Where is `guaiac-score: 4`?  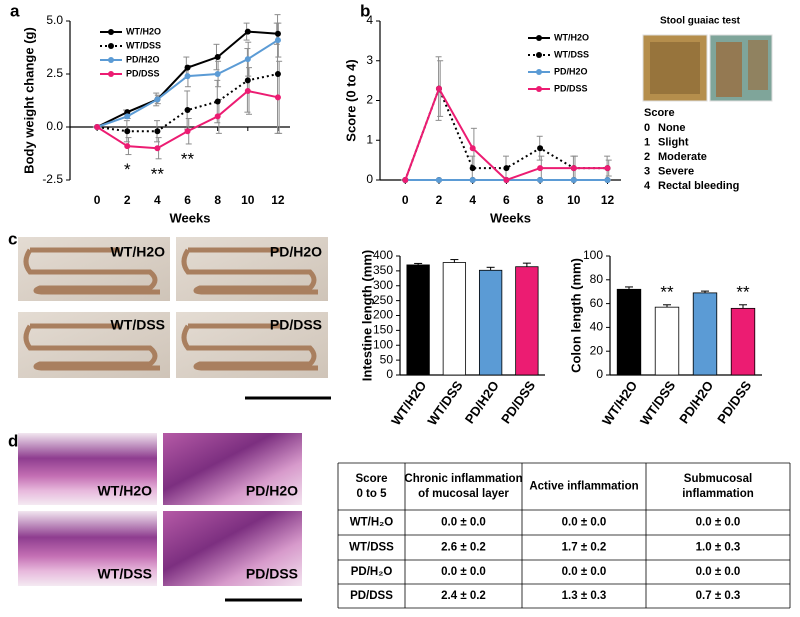 guaiac-score: 4 is located at coordinates (647, 186).